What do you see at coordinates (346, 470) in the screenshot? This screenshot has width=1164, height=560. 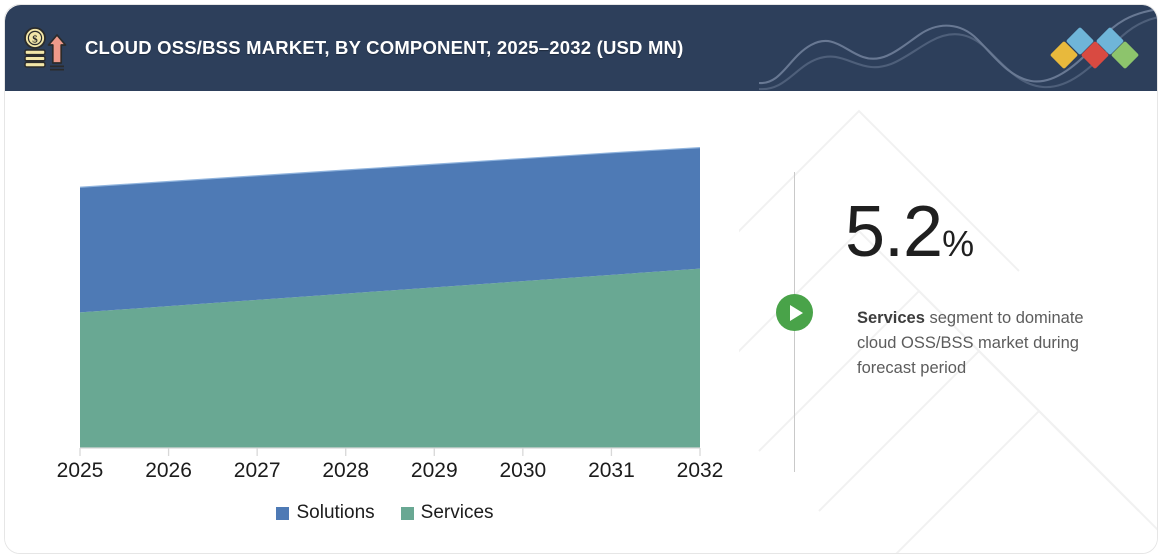 I see `x-axis-label: 2028` at bounding box center [346, 470].